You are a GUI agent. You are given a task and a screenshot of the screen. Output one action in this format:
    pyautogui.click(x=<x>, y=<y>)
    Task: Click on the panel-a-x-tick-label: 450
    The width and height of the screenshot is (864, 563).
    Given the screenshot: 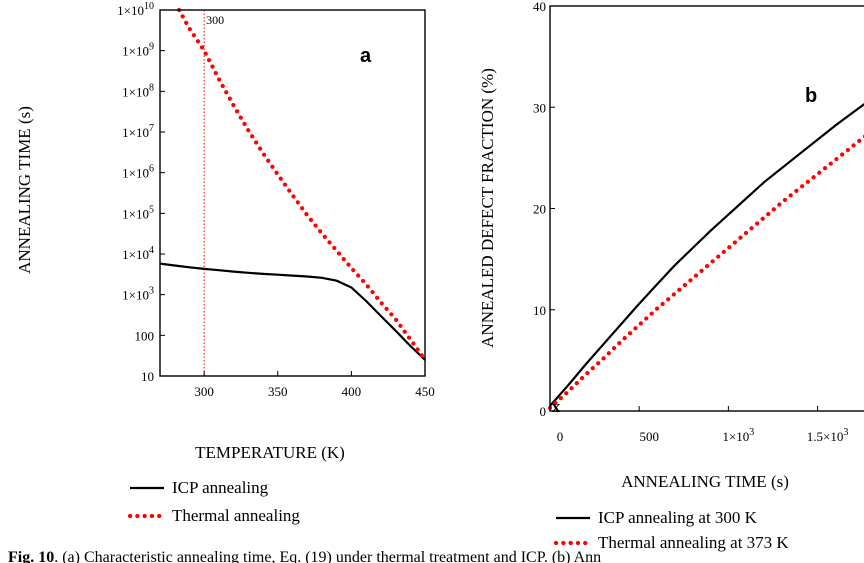 What is the action you would take?
    pyautogui.click(x=425, y=391)
    